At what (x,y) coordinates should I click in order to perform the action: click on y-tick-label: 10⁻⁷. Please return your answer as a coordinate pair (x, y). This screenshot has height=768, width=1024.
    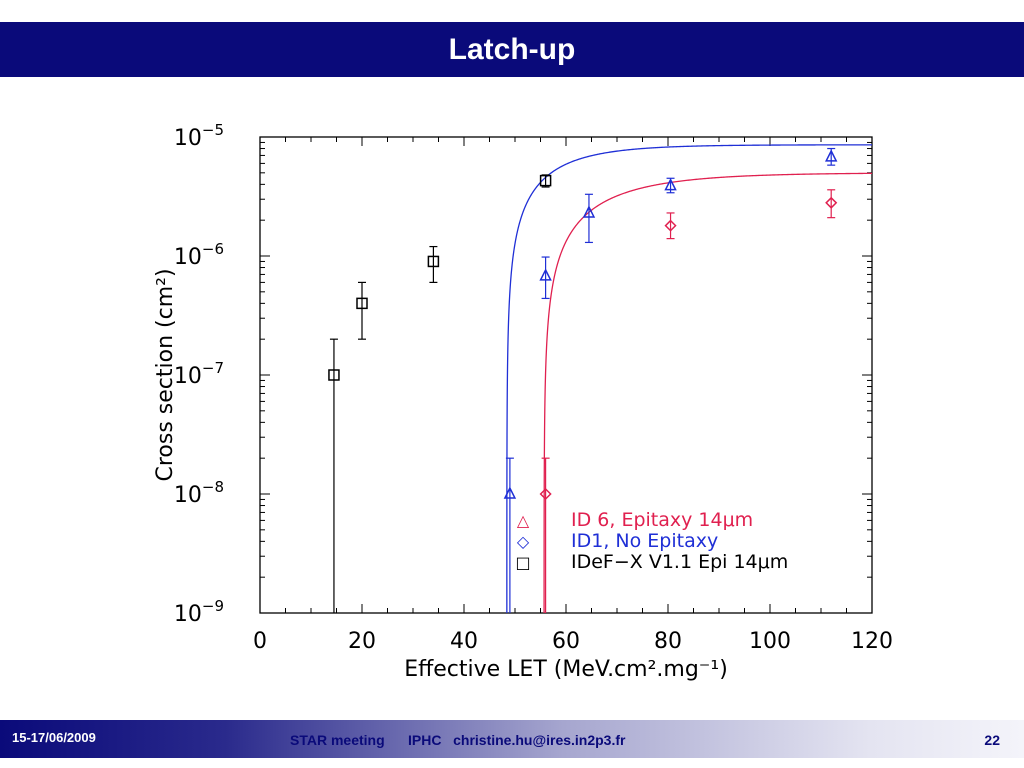
    Looking at the image, I should click on (199, 374).